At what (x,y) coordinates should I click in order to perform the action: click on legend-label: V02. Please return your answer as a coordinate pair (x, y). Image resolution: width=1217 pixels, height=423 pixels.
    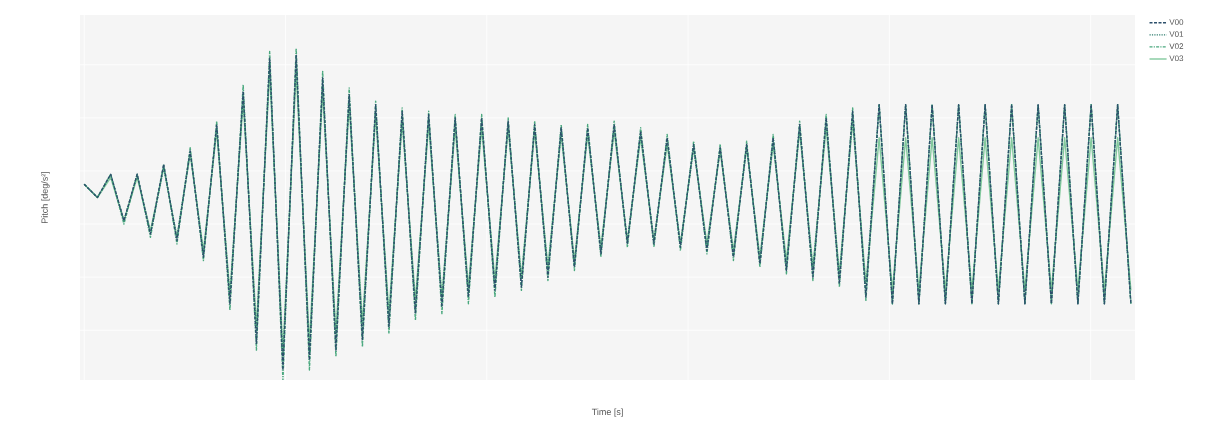
    Looking at the image, I should click on (1176, 46).